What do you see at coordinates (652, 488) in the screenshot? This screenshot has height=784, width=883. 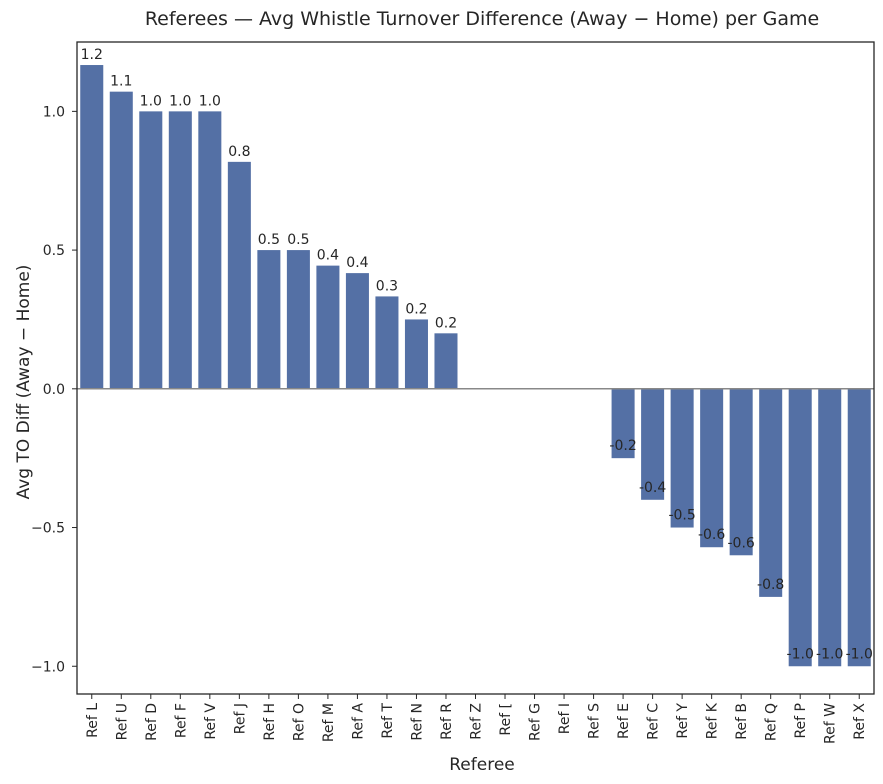 I see `bar-value-label: -0.4` at bounding box center [652, 488].